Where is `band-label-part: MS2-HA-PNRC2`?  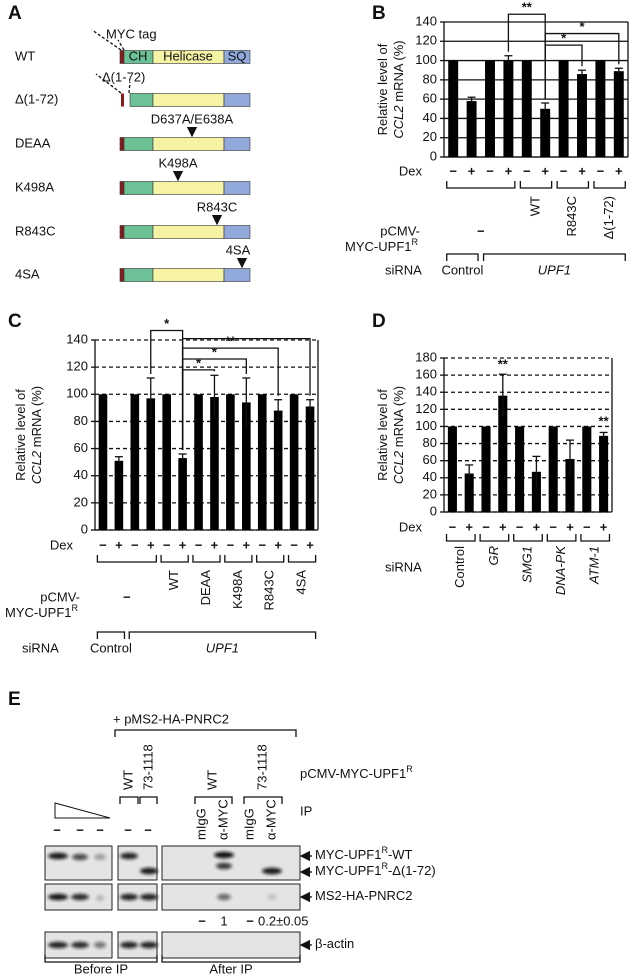 band-label-part: MS2-HA-PNRC2 is located at coordinates (364, 895).